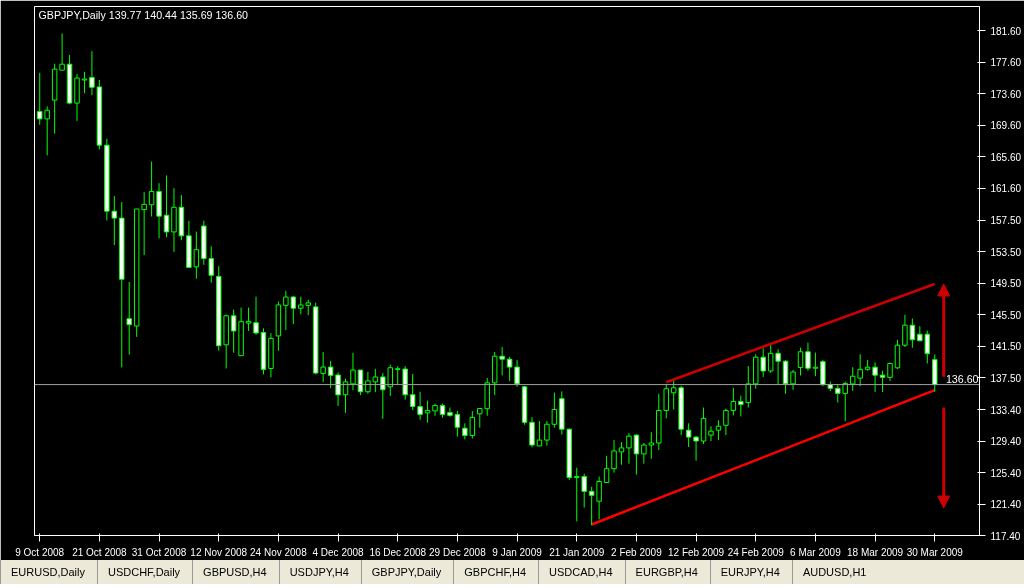 The width and height of the screenshot is (1024, 588). I want to click on text: EURGBP,H4, so click(666, 572).